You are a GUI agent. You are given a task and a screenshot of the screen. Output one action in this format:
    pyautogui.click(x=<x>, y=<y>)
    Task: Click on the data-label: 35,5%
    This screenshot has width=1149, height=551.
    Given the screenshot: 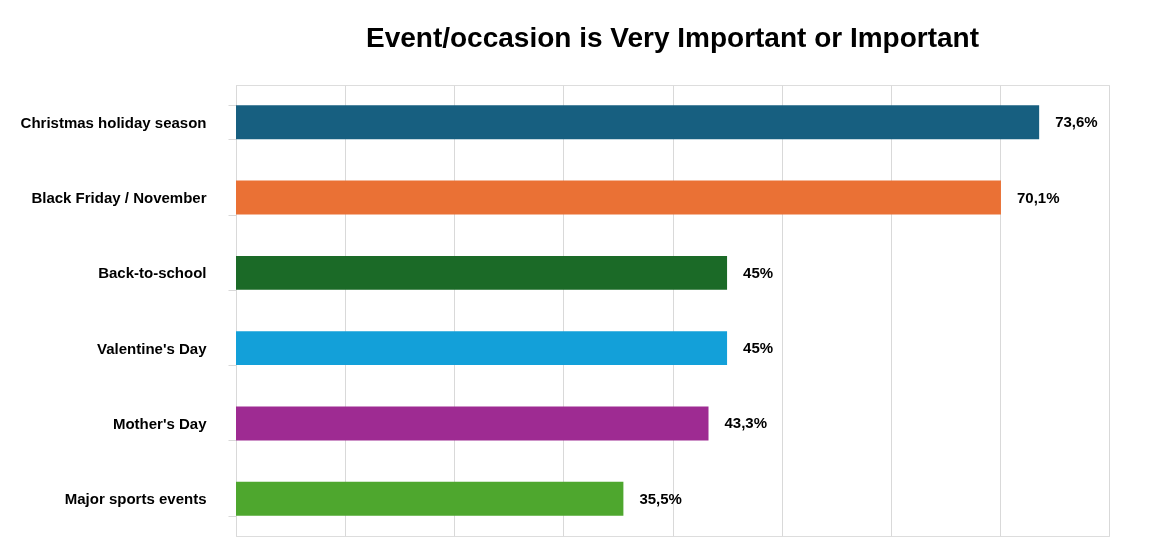 What is the action you would take?
    pyautogui.click(x=660, y=498)
    